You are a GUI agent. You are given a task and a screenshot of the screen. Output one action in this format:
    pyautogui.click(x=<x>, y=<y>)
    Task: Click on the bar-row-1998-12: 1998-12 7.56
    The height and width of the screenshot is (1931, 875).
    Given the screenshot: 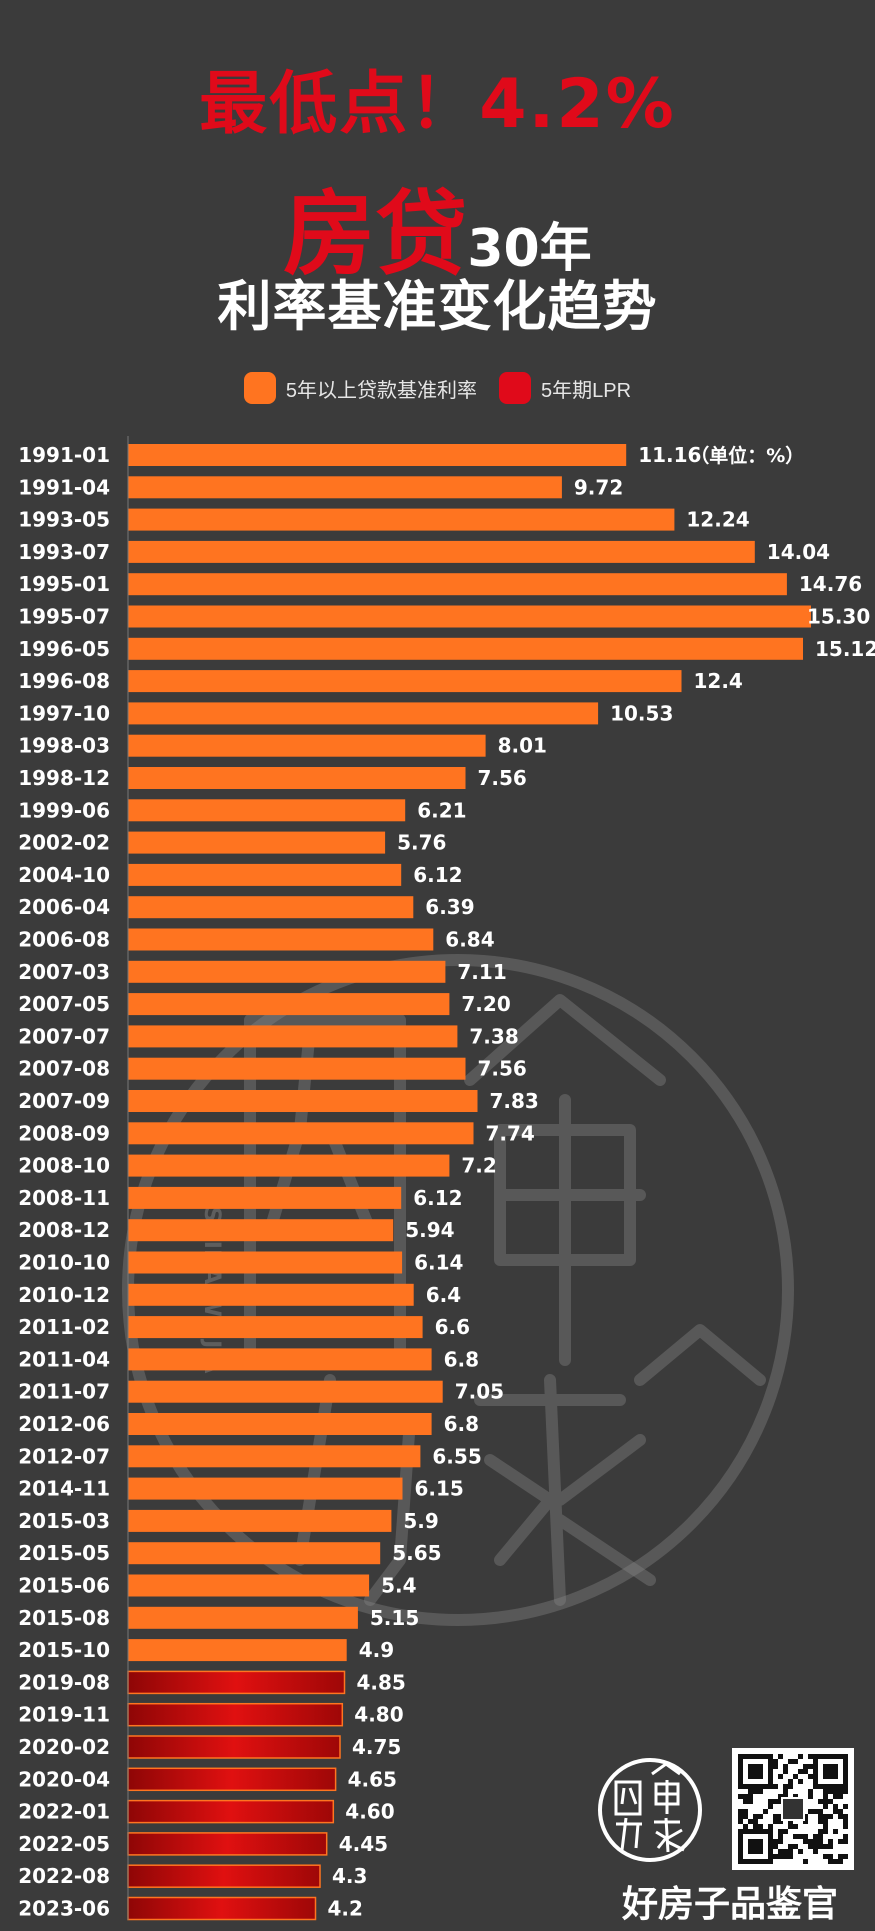 What is the action you would take?
    pyautogui.click(x=272, y=778)
    